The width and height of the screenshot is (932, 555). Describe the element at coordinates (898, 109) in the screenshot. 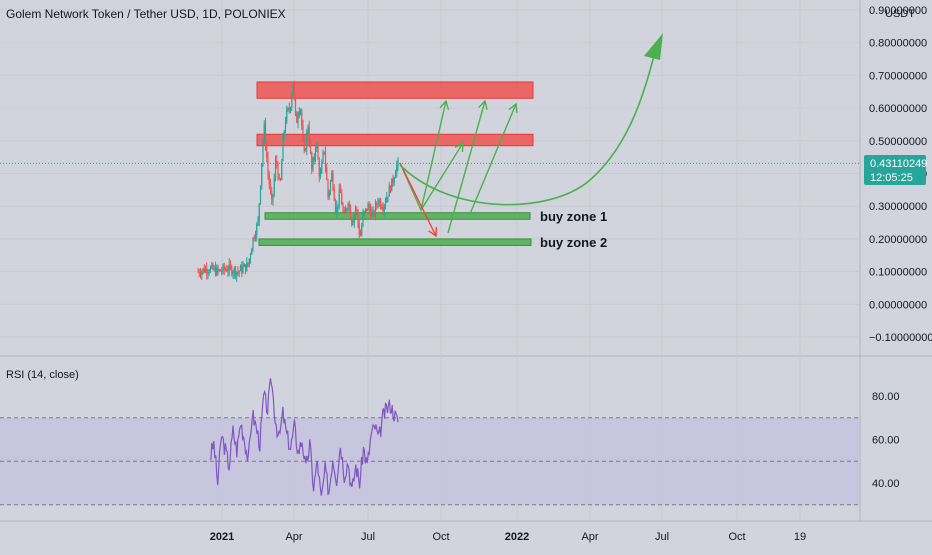

I see `price-tick-label: 0.60000000` at that location.